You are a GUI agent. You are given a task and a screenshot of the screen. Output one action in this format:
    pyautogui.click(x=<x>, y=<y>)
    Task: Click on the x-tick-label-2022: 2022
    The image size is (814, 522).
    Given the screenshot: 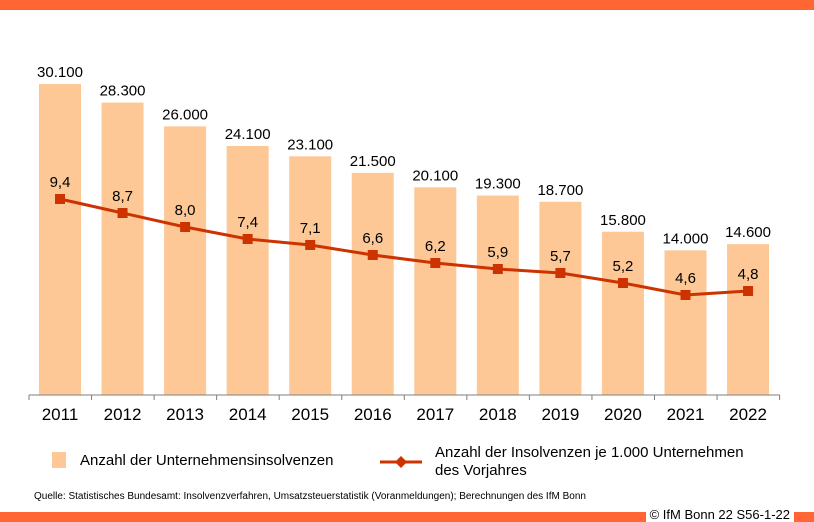 What is the action you would take?
    pyautogui.click(x=748, y=414)
    